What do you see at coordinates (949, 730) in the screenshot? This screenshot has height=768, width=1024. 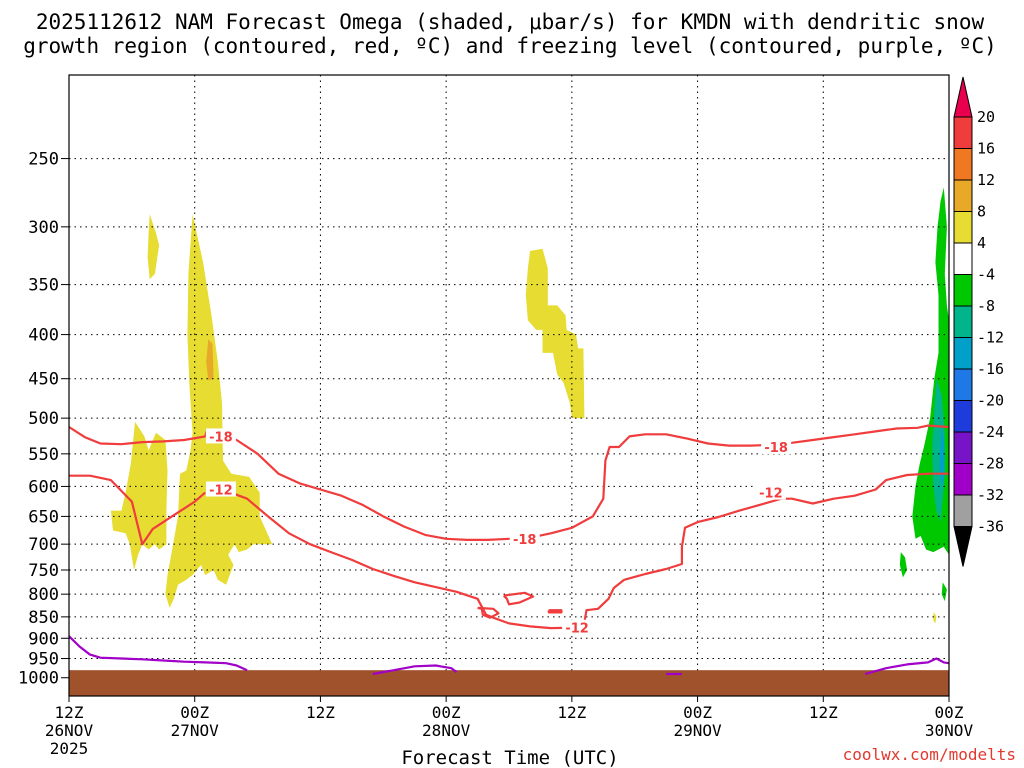 I see `x-tick-label-7-1: 30NOV` at bounding box center [949, 730].